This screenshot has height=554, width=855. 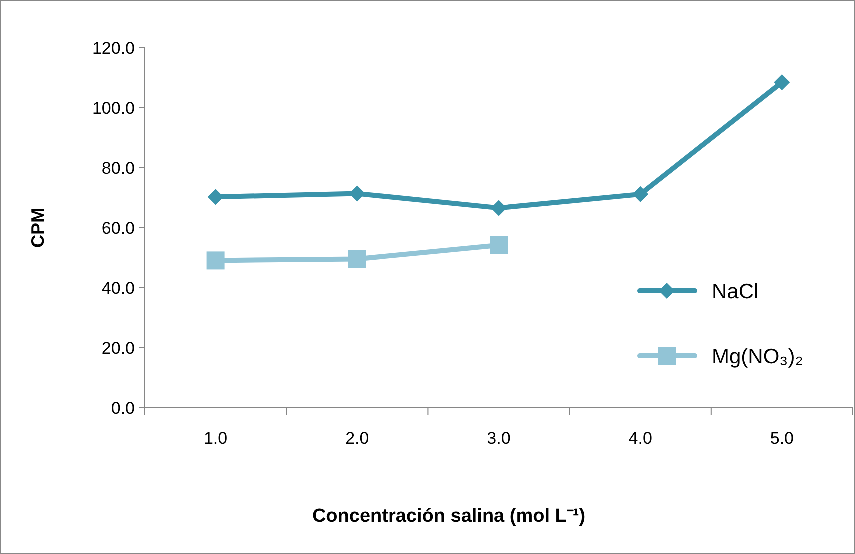 I want to click on y-tick-label: 80.0, so click(x=118, y=168).